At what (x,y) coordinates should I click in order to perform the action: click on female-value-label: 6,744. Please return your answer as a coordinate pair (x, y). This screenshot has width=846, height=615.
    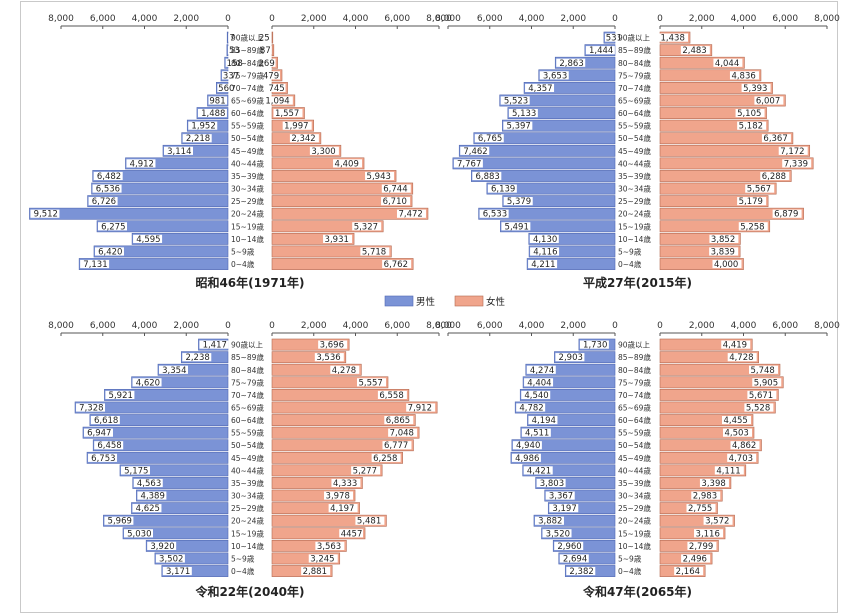
    Looking at the image, I should click on (395, 190).